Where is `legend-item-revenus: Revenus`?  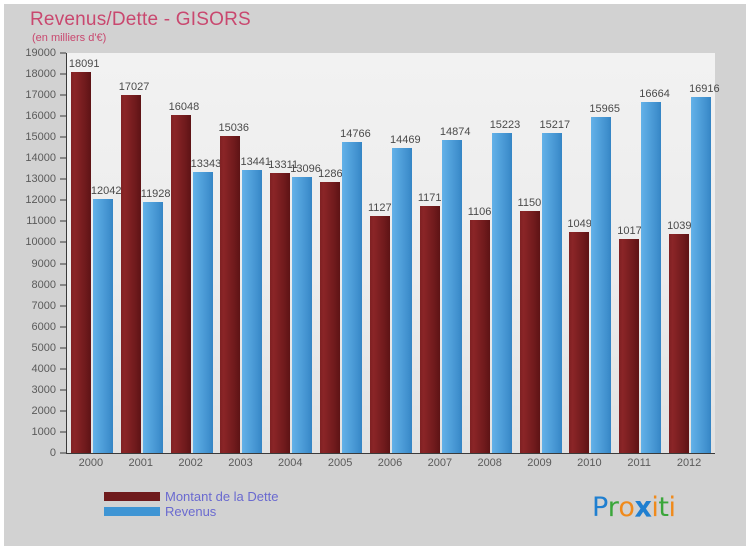 legend-item-revenus: Revenus is located at coordinates (191, 512).